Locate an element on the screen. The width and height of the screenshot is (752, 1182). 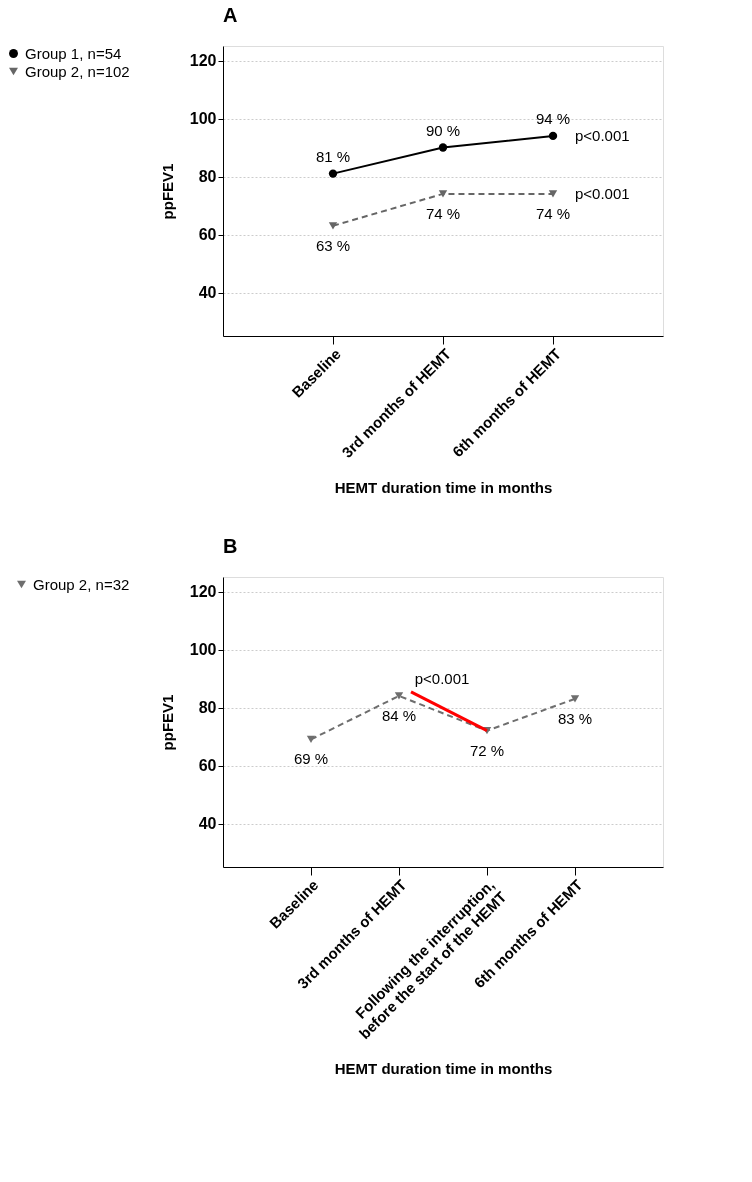
legend-label: Group 2, n=32 is located at coordinates (81, 584).